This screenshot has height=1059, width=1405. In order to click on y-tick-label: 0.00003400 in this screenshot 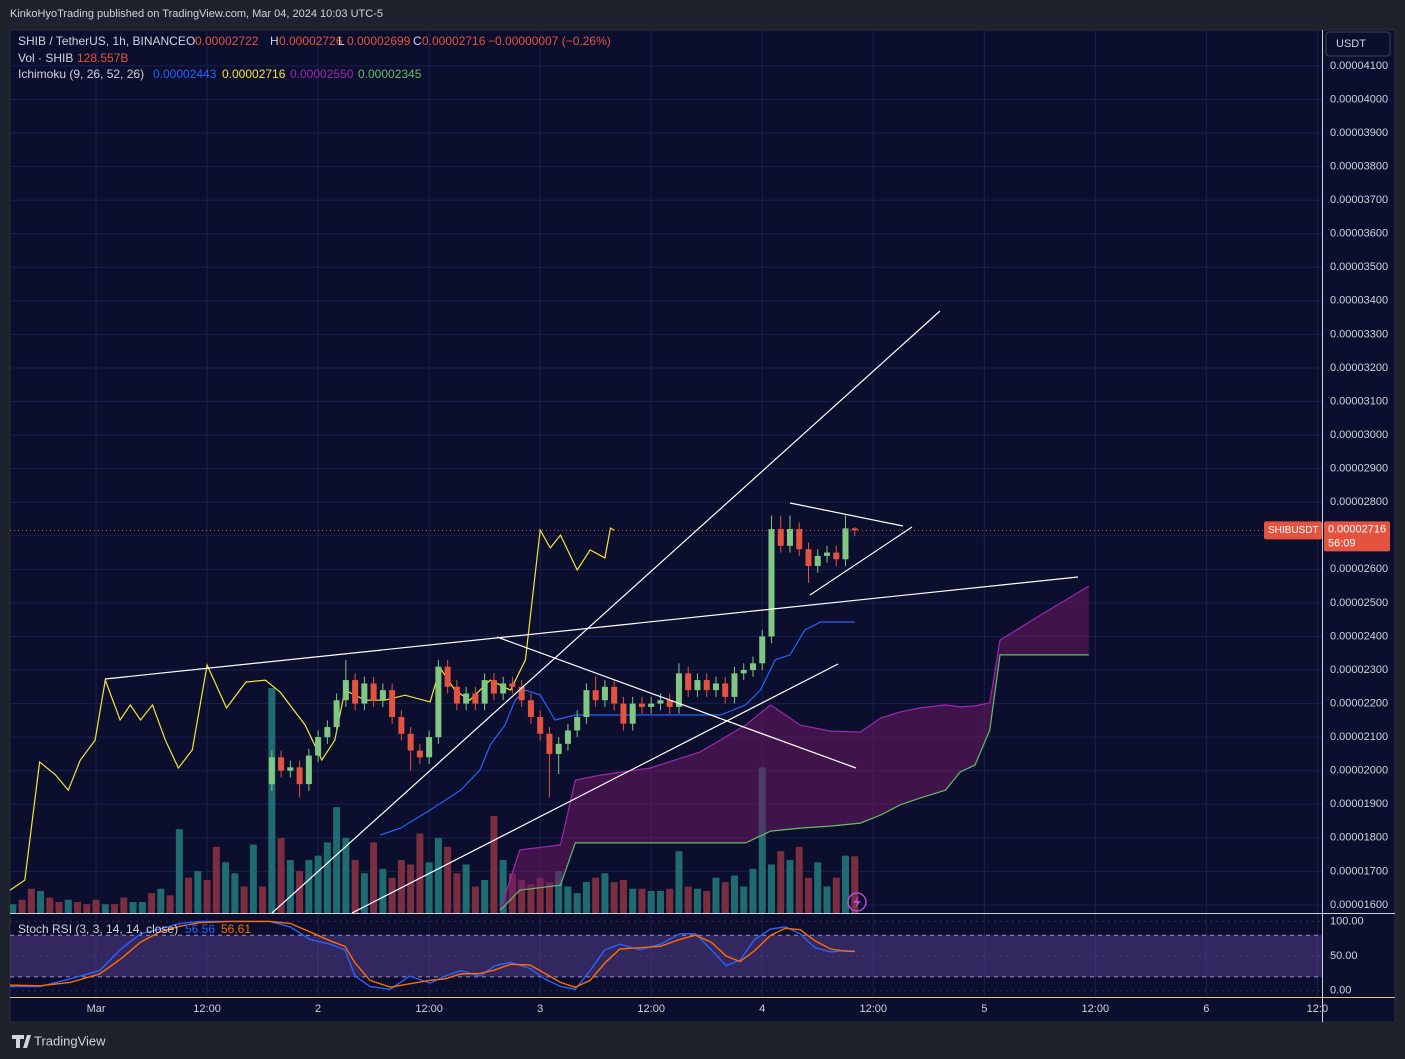, I will do `click(1359, 301)`.